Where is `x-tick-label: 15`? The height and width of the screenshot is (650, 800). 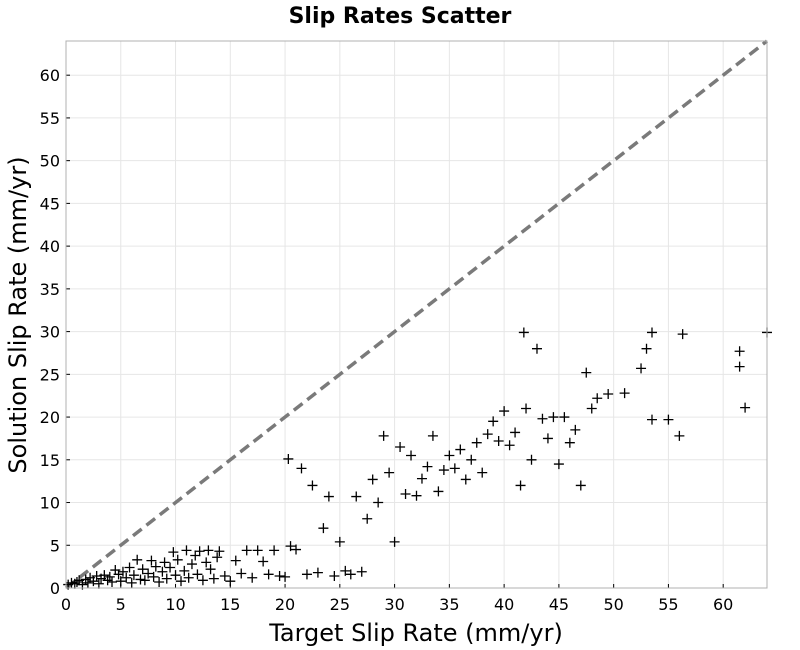
x-tick-label: 15 is located at coordinates (230, 604).